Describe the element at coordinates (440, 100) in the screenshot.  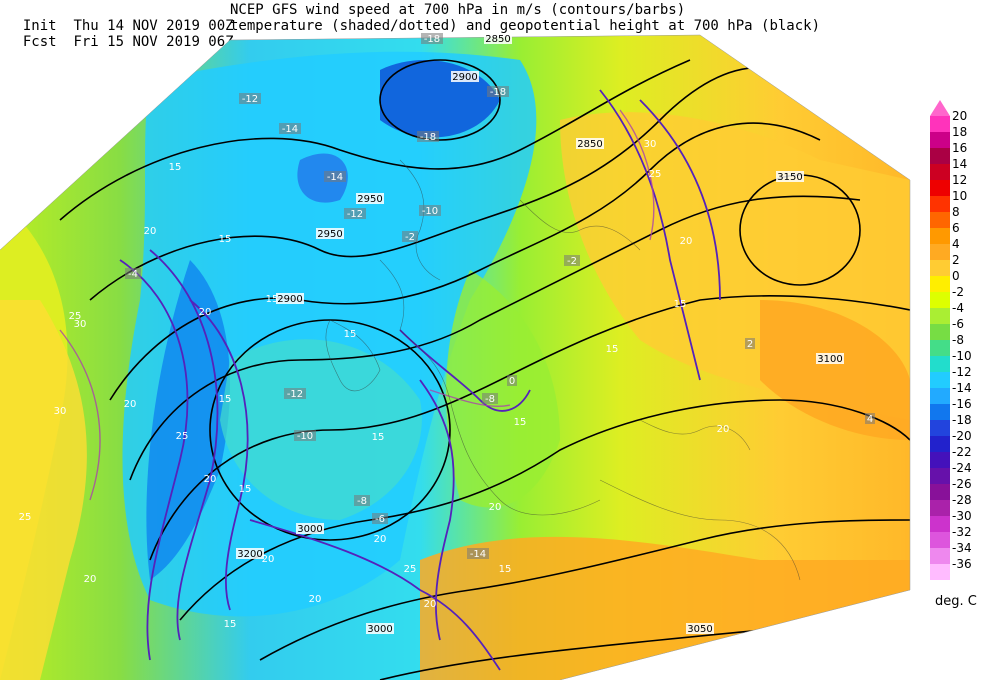
I see `scandinavia-low-ring` at that location.